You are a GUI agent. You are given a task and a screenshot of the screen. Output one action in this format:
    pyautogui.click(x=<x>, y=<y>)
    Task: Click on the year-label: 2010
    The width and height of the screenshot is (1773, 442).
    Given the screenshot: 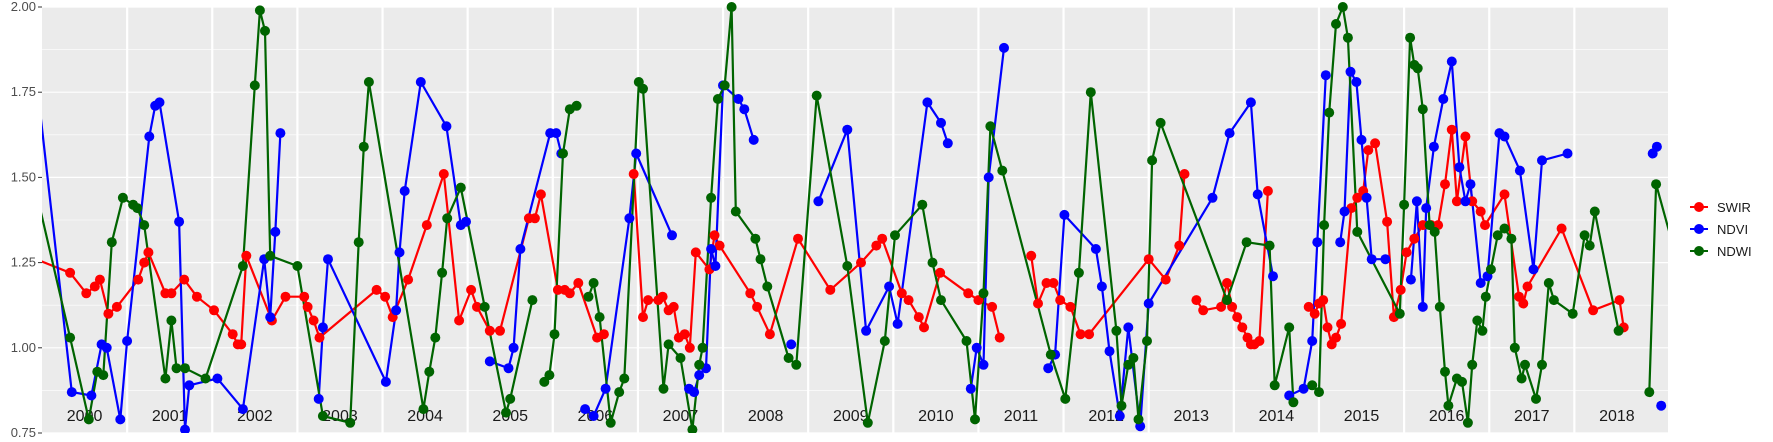 What is the action you would take?
    pyautogui.click(x=936, y=416)
    